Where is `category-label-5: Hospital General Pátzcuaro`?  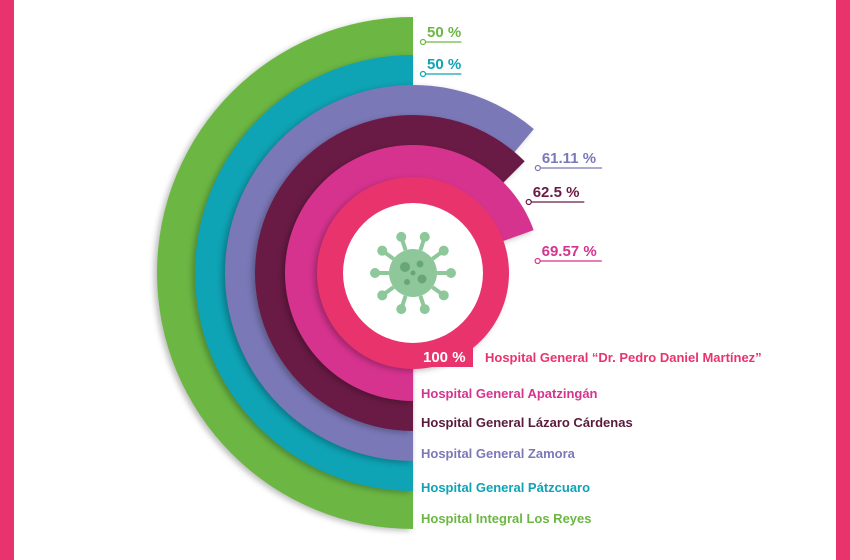 category-label-5: Hospital General Pátzcuaro is located at coordinates (505, 487).